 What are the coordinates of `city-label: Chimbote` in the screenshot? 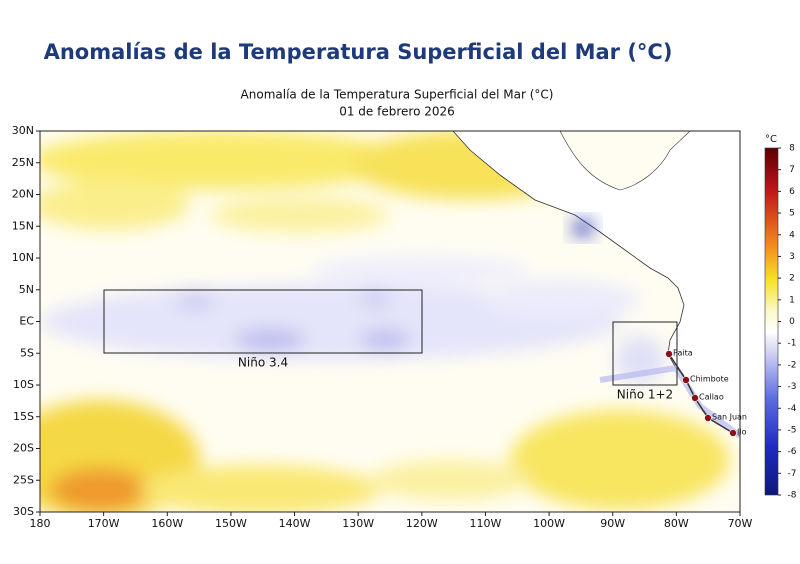 It's located at (709, 379).